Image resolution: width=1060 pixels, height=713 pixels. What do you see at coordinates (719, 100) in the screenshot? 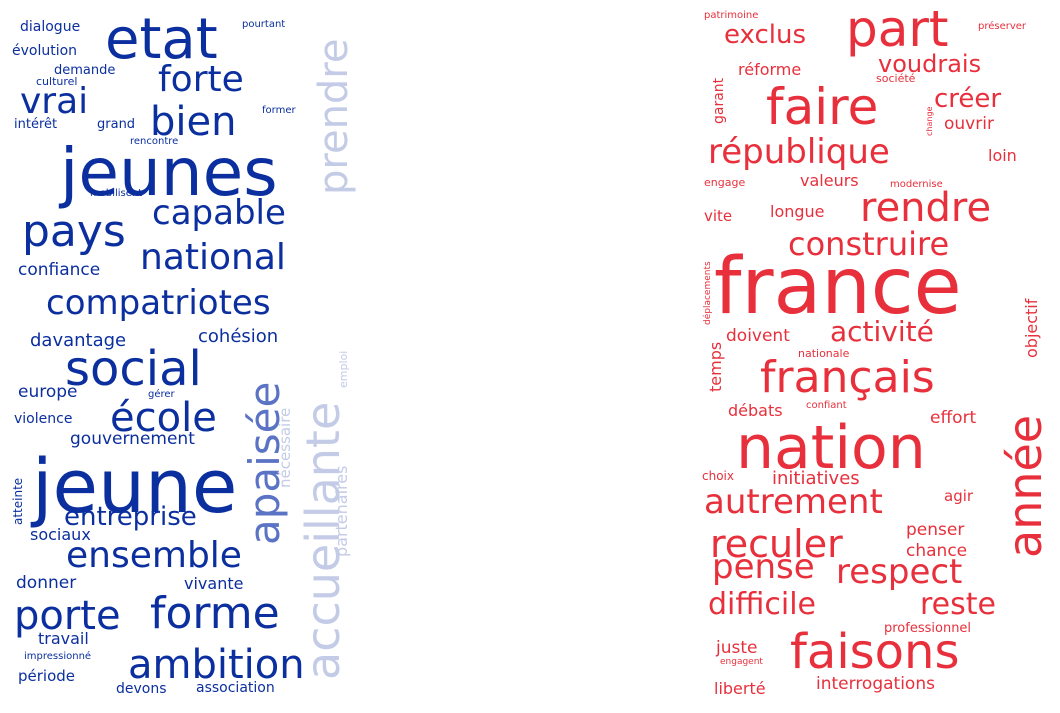
I see `right-word-garant: garant` at bounding box center [719, 100].